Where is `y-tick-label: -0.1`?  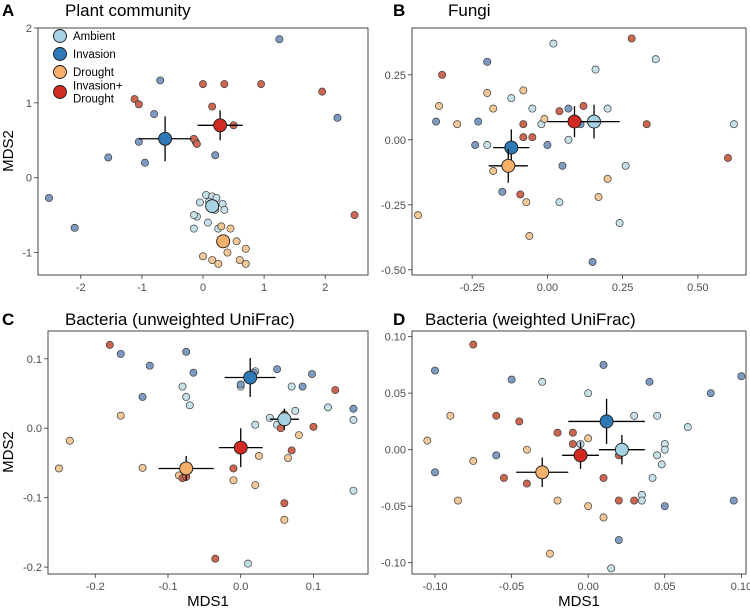 y-tick-label: -0.1 is located at coordinates (32, 499).